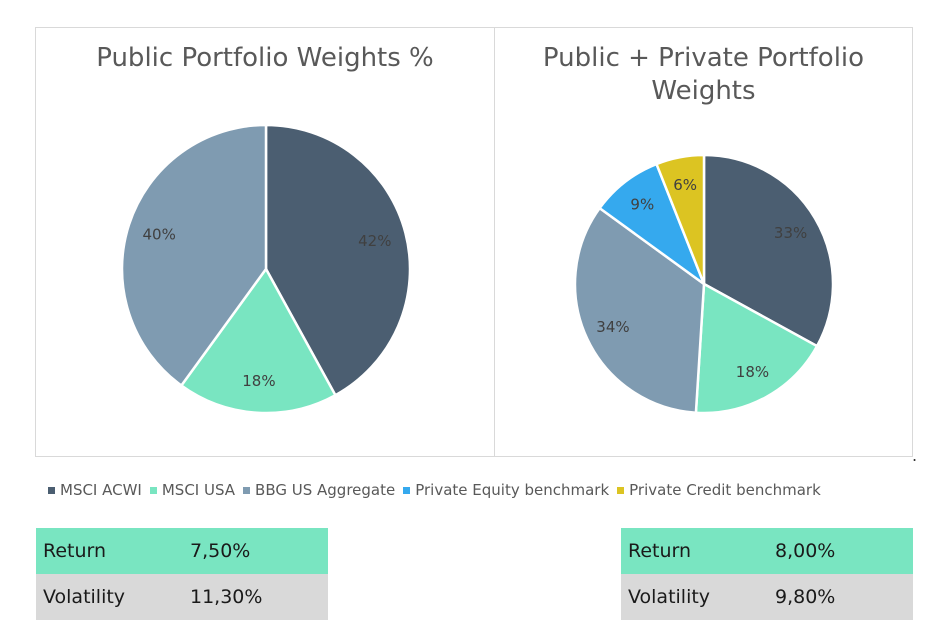 This screenshot has height=643, width=946. What do you see at coordinates (725, 490) in the screenshot?
I see `legend-label: Private Credit benchmark` at bounding box center [725, 490].